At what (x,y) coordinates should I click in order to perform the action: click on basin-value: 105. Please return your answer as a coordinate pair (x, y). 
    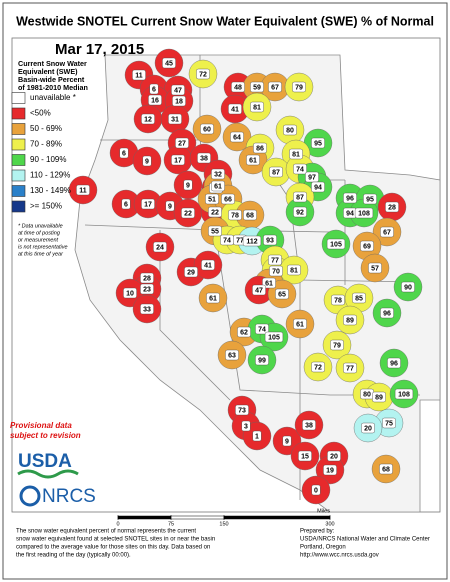
    Looking at the image, I should click on (336, 244).